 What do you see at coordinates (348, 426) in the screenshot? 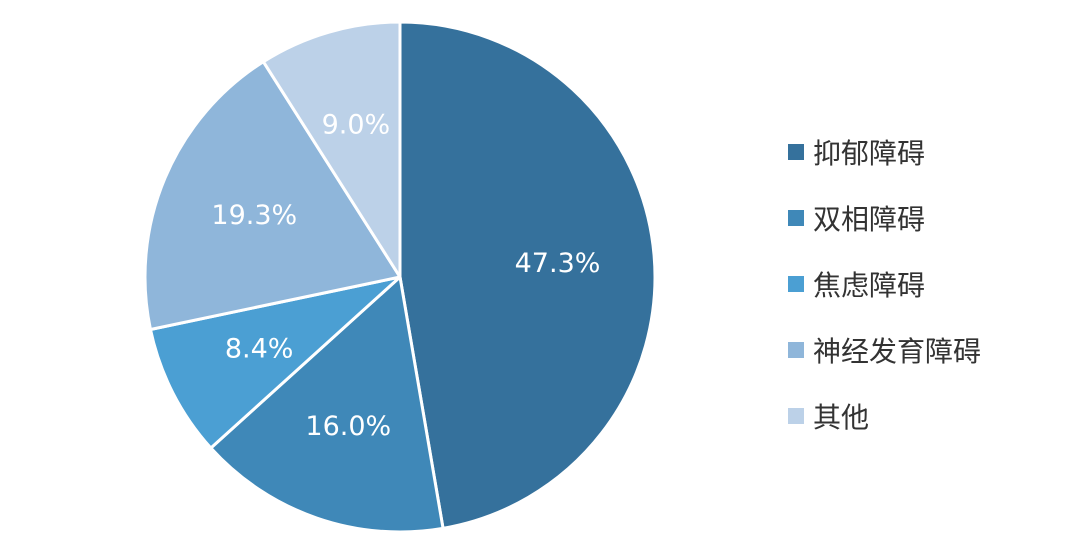
I see `pie-slice-label: 16.0%` at bounding box center [348, 426].